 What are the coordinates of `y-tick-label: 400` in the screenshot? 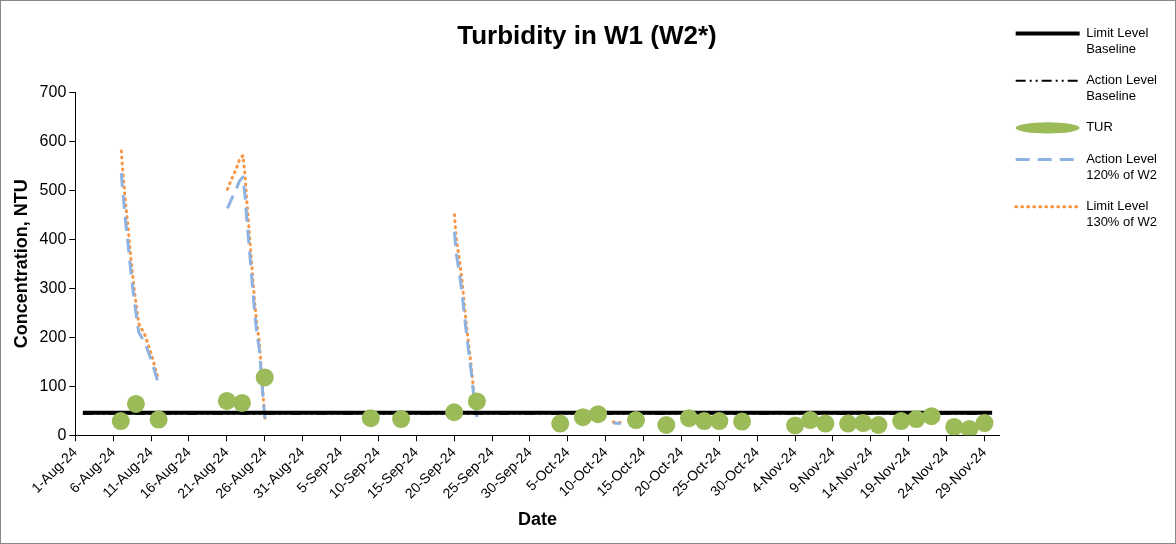 It's located at (53, 238).